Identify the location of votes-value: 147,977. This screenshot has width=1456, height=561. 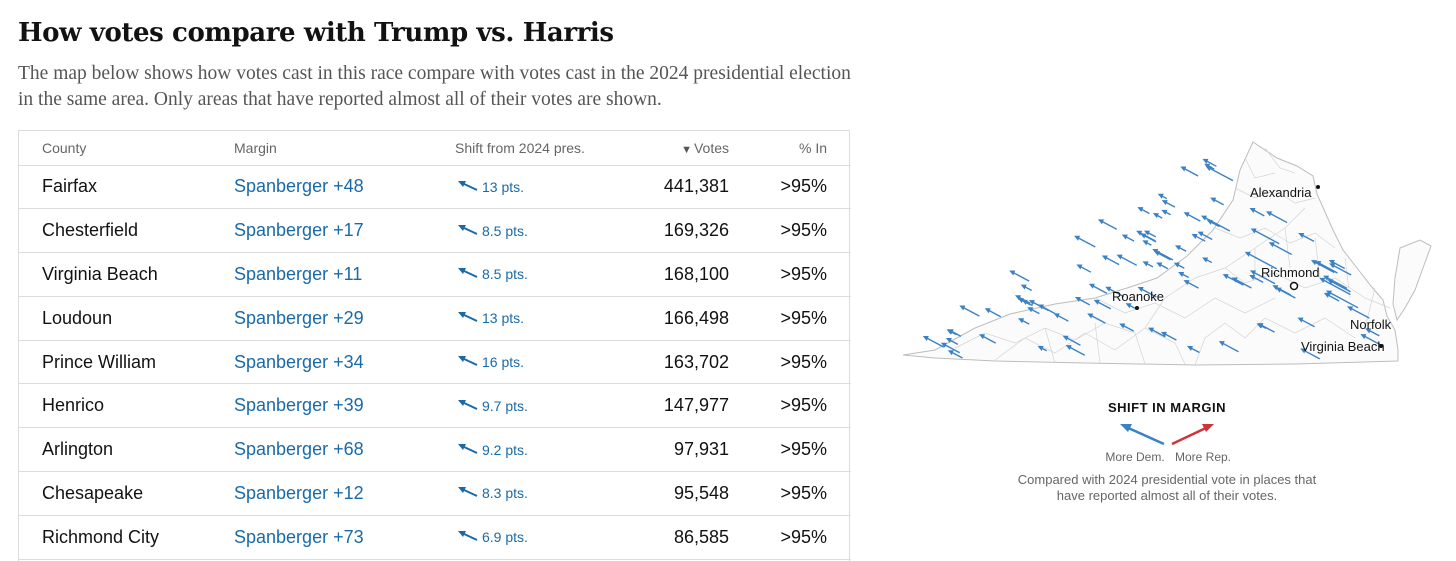
(665, 406).